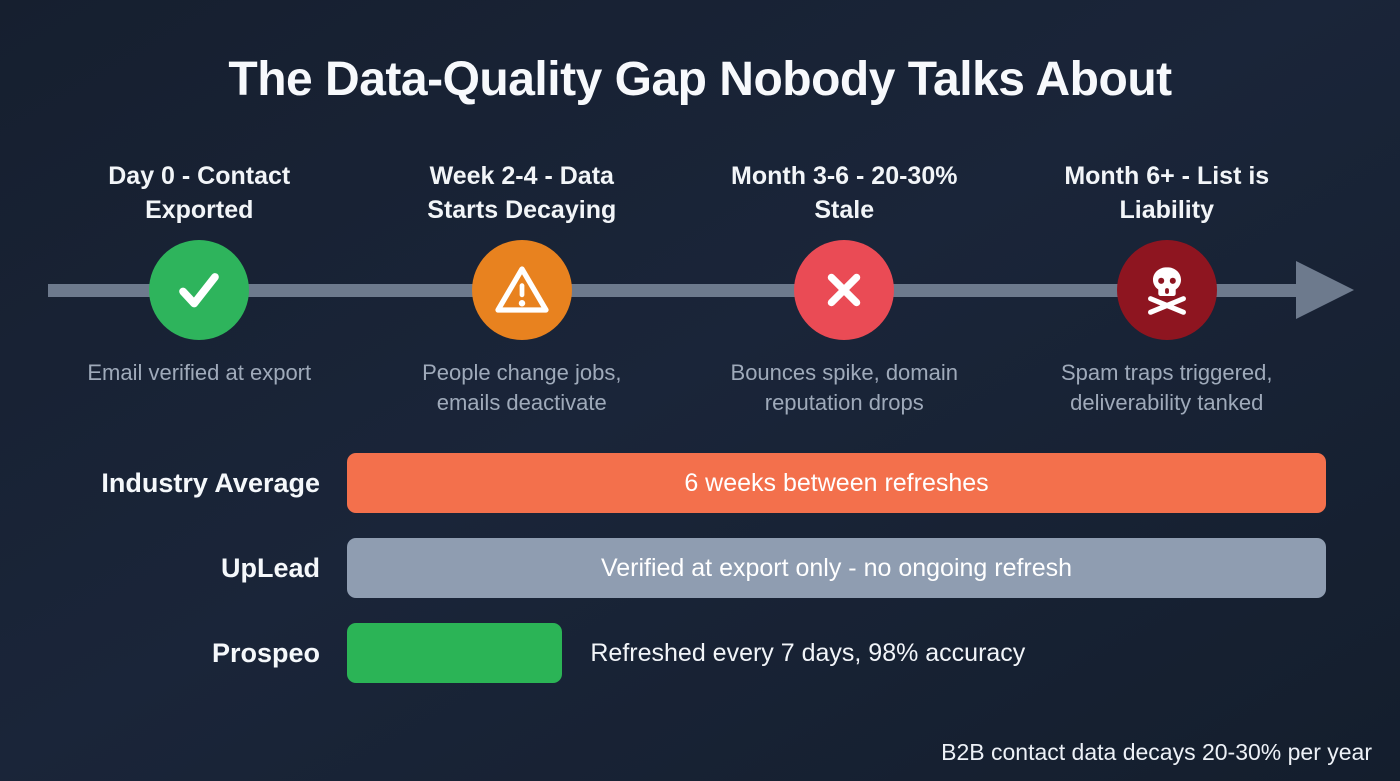 The height and width of the screenshot is (781, 1400). Describe the element at coordinates (844, 193) in the screenshot. I see `stage-title: Month 3-6 - 20-30% Stale` at that location.